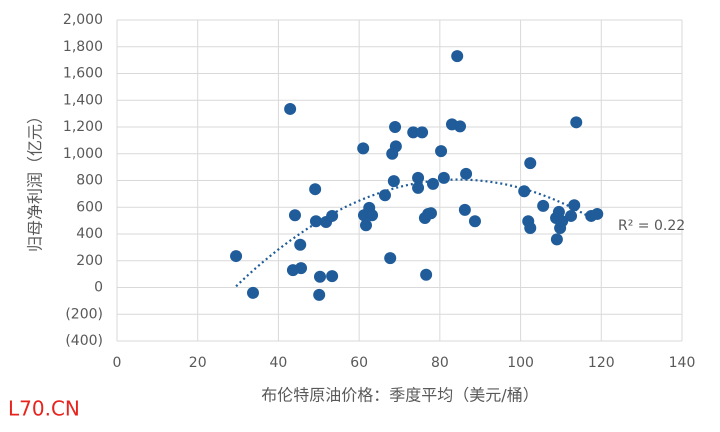  I want to click on x-tick-label: 0, so click(117, 363).